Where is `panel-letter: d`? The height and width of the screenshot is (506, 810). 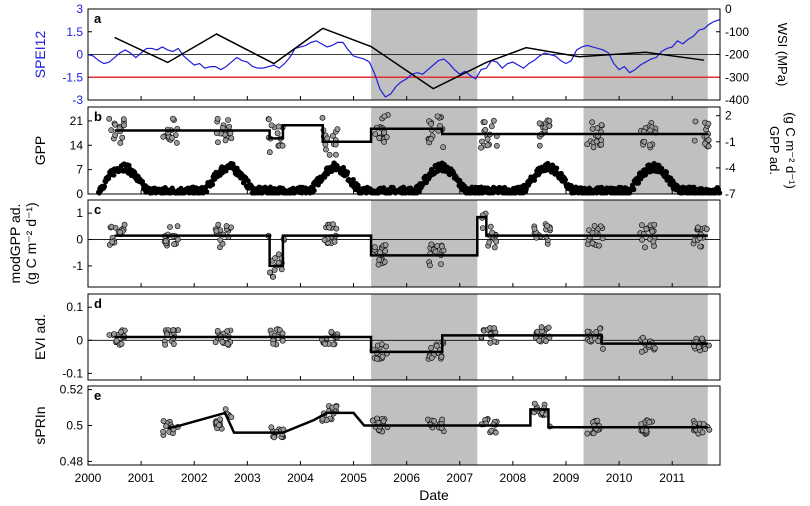
panel-letter: d is located at coordinates (98, 303).